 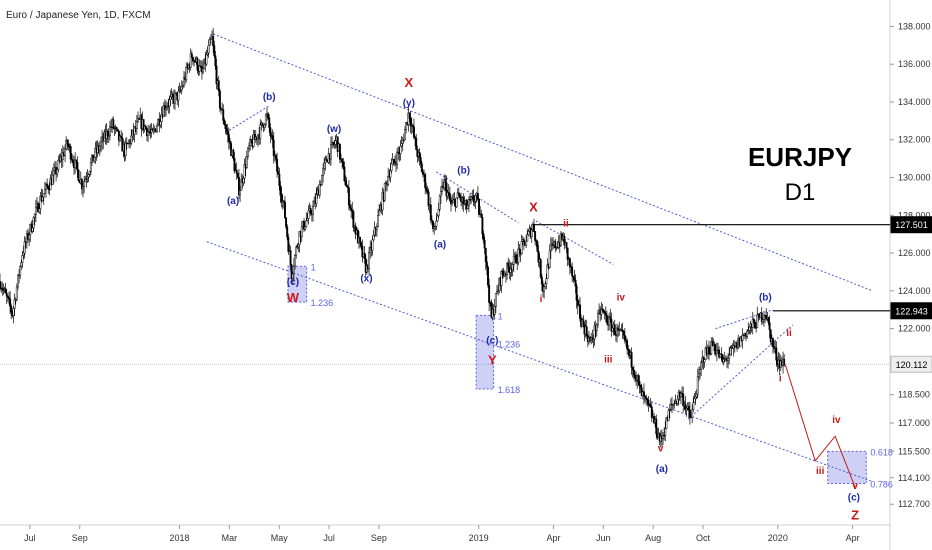 What do you see at coordinates (914, 26) in the screenshot?
I see `y-tick-label: 138.000` at bounding box center [914, 26].